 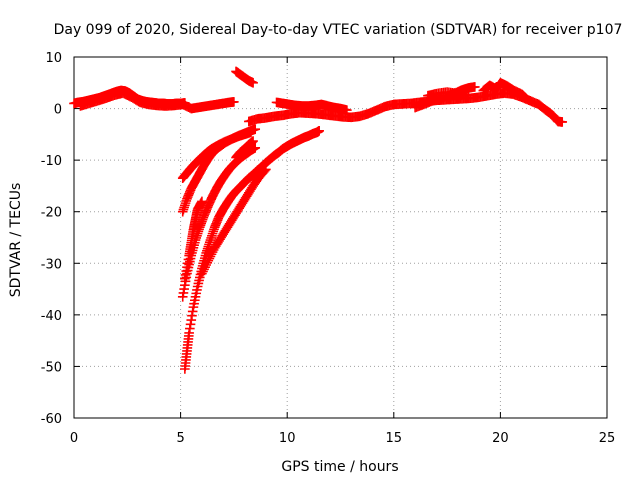 I want to click on x-tick-label: 0, so click(x=74, y=438).